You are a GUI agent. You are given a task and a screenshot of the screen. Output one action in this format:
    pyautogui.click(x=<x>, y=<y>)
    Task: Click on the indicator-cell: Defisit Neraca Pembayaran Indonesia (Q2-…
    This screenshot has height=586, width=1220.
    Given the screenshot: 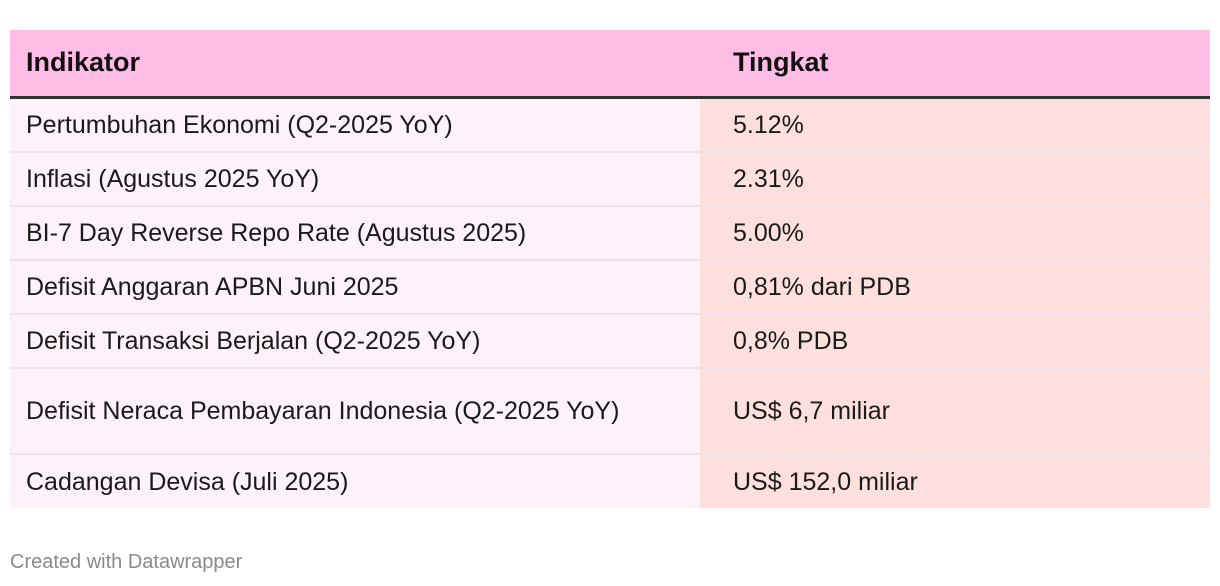 What is the action you would take?
    pyautogui.click(x=355, y=410)
    